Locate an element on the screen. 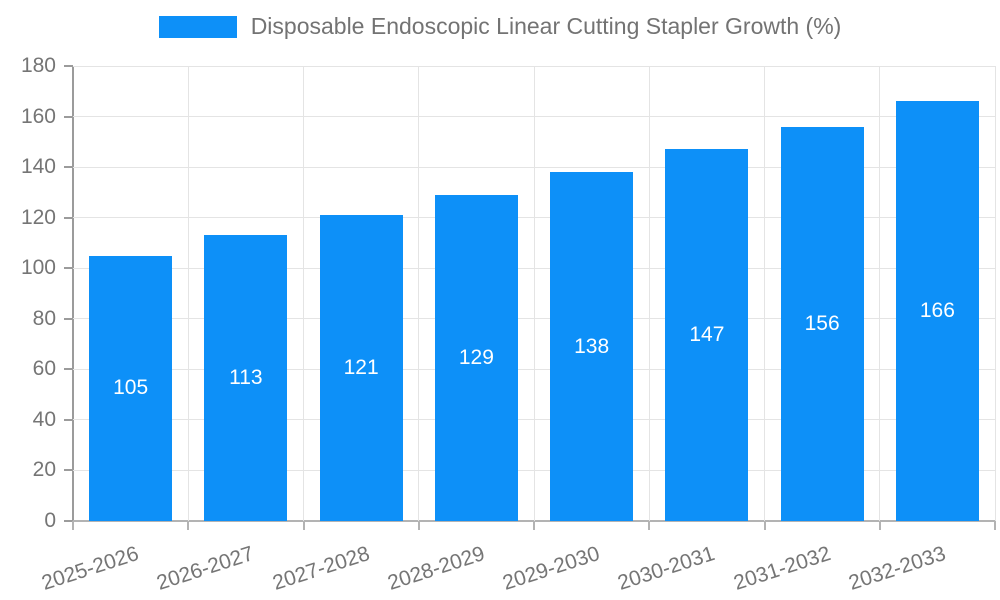 The width and height of the screenshot is (1000, 600). x-tick-label: 2031-2032 is located at coordinates (782, 568).